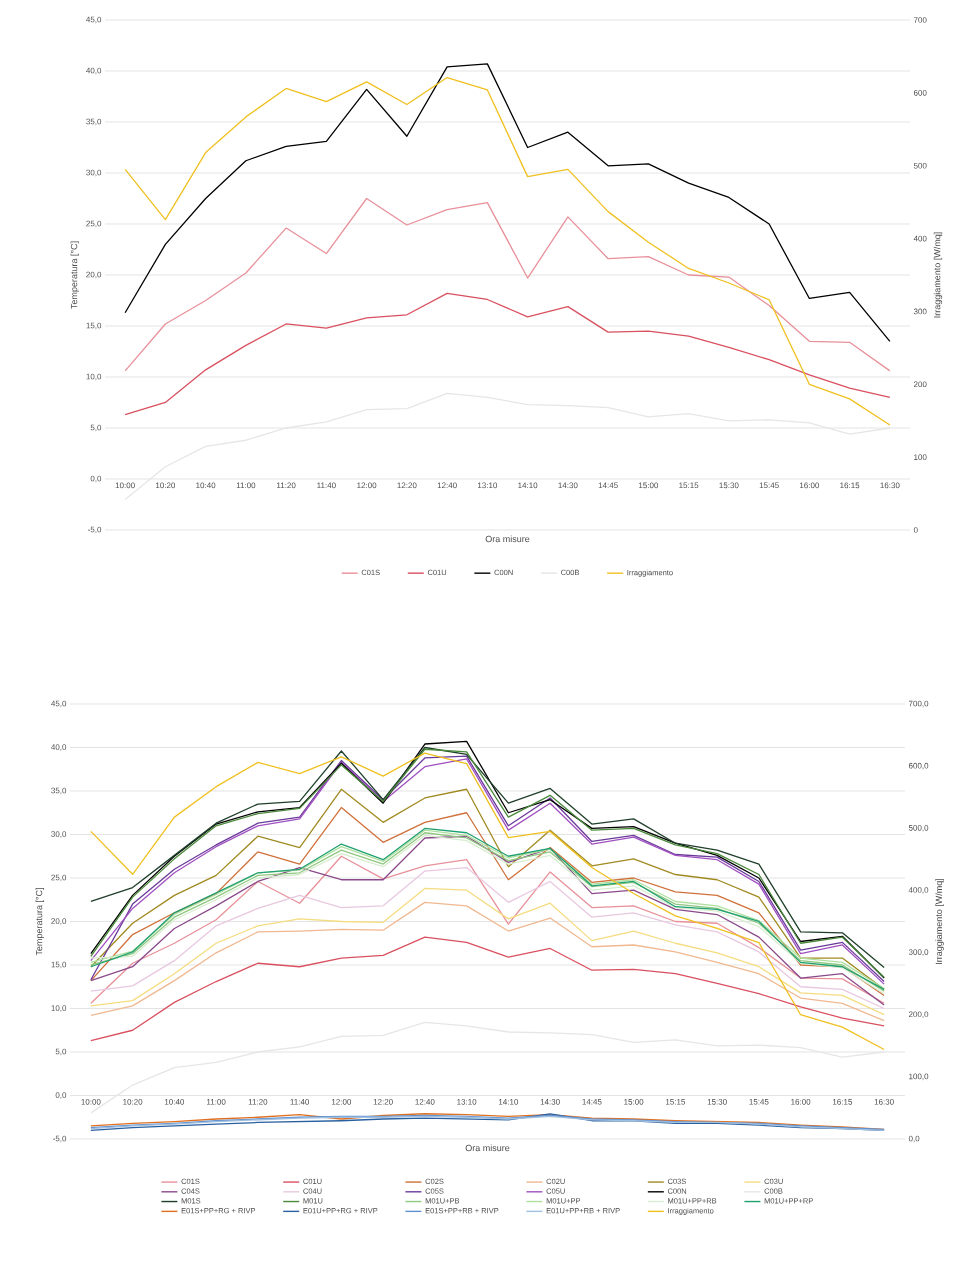 The image size is (962, 1270). What do you see at coordinates (920, 93) in the screenshot?
I see `y2-tick-label: 600` at bounding box center [920, 93].